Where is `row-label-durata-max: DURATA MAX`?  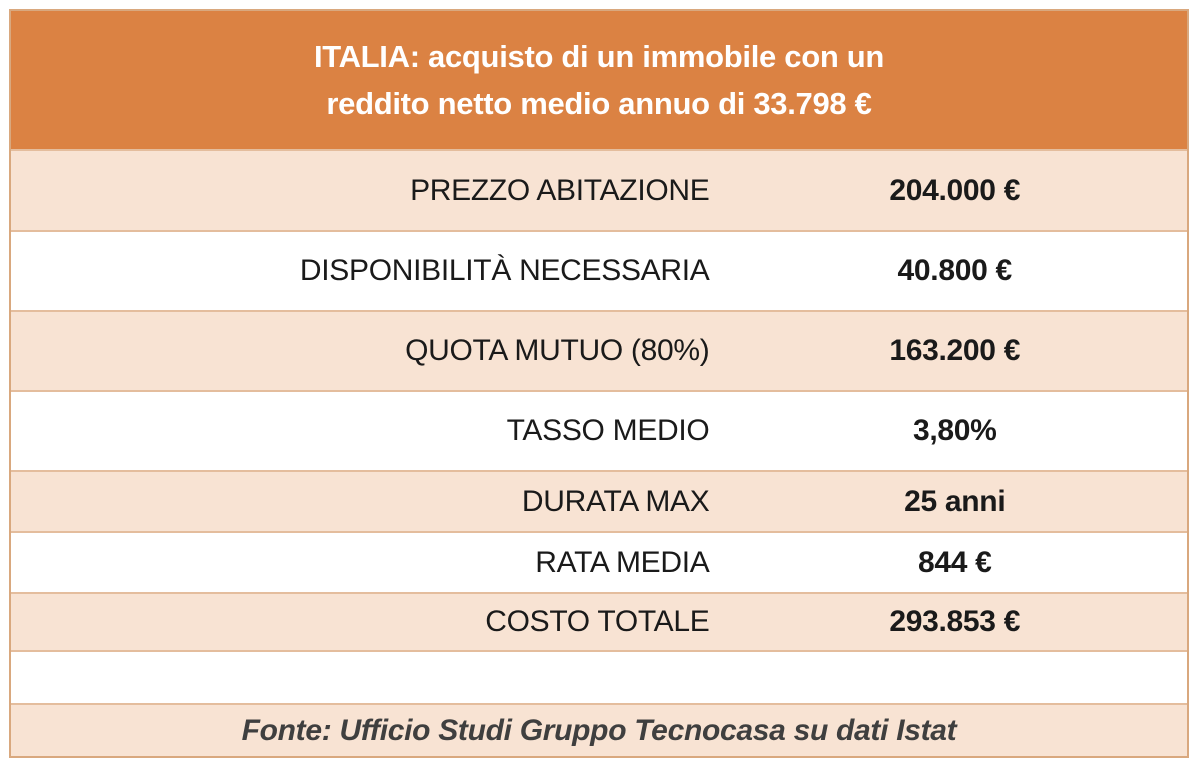
row-label-durata-max: DURATA MAX is located at coordinates (615, 501).